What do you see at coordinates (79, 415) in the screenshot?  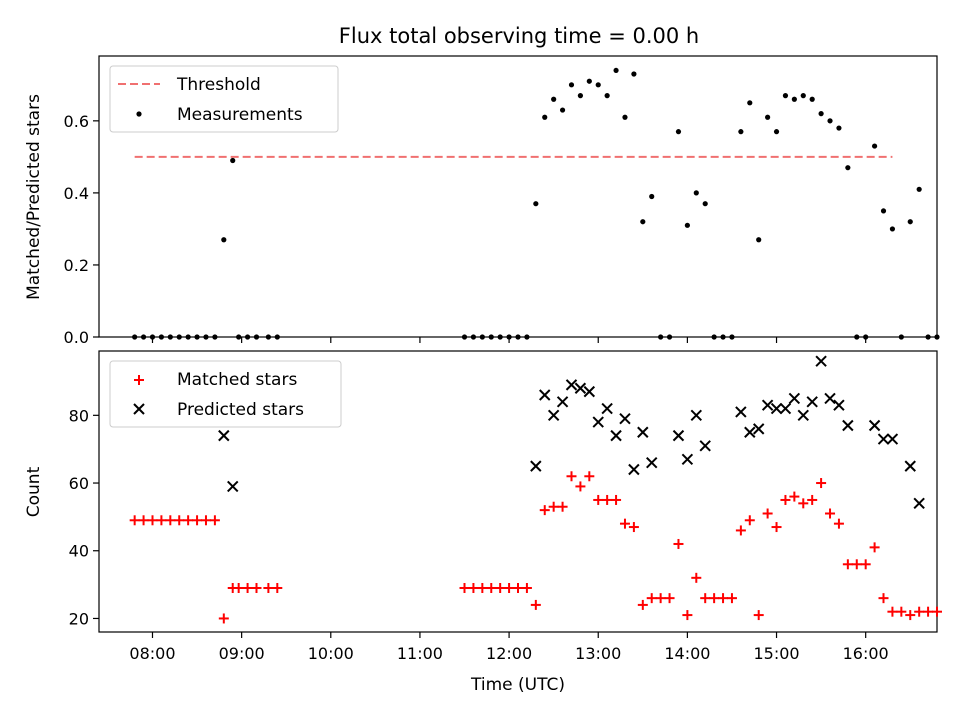 I see `y-tick-label: 80` at bounding box center [79, 415].